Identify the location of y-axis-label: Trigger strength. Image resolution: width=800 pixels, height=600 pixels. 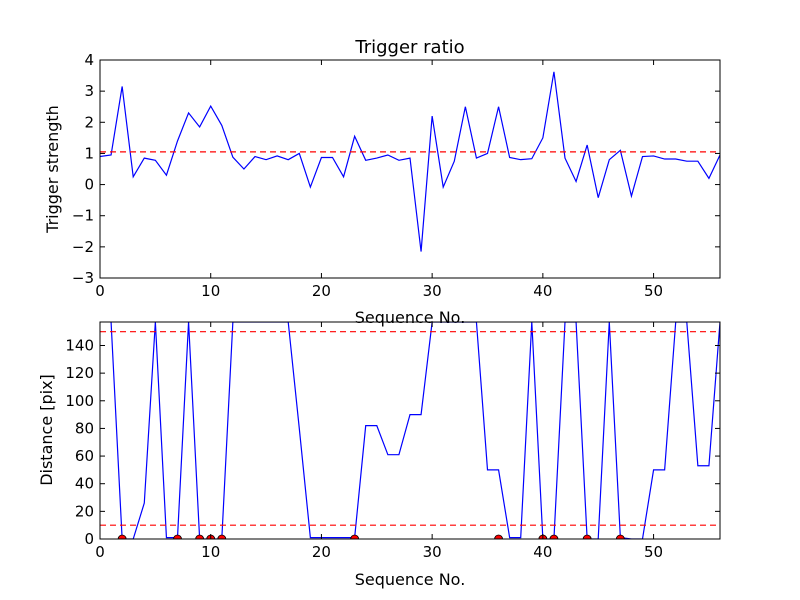
(52, 169).